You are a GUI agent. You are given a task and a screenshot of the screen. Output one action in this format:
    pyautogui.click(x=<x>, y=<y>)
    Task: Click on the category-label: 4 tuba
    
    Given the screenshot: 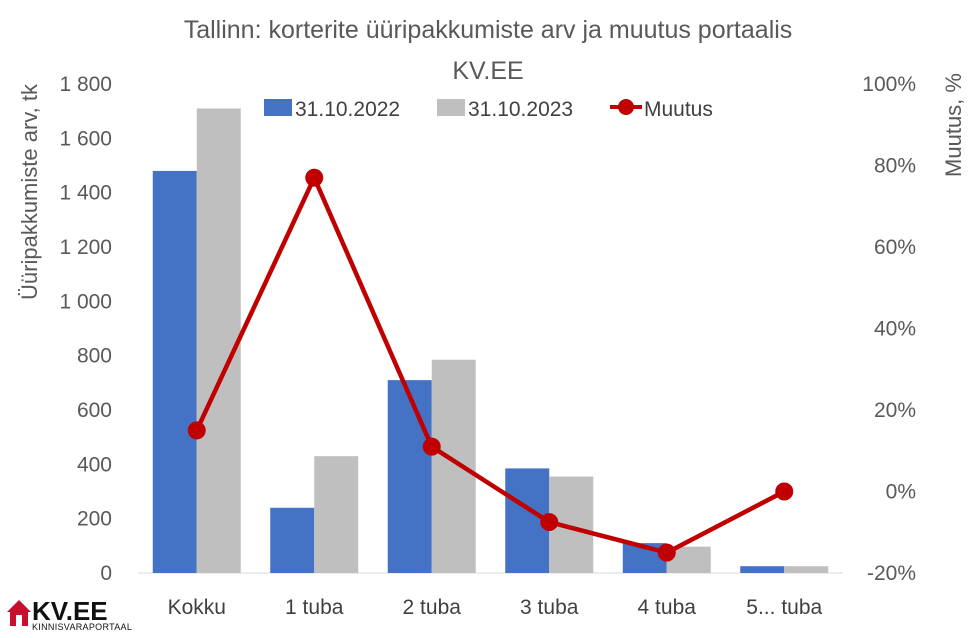 What is the action you would take?
    pyautogui.click(x=667, y=607)
    